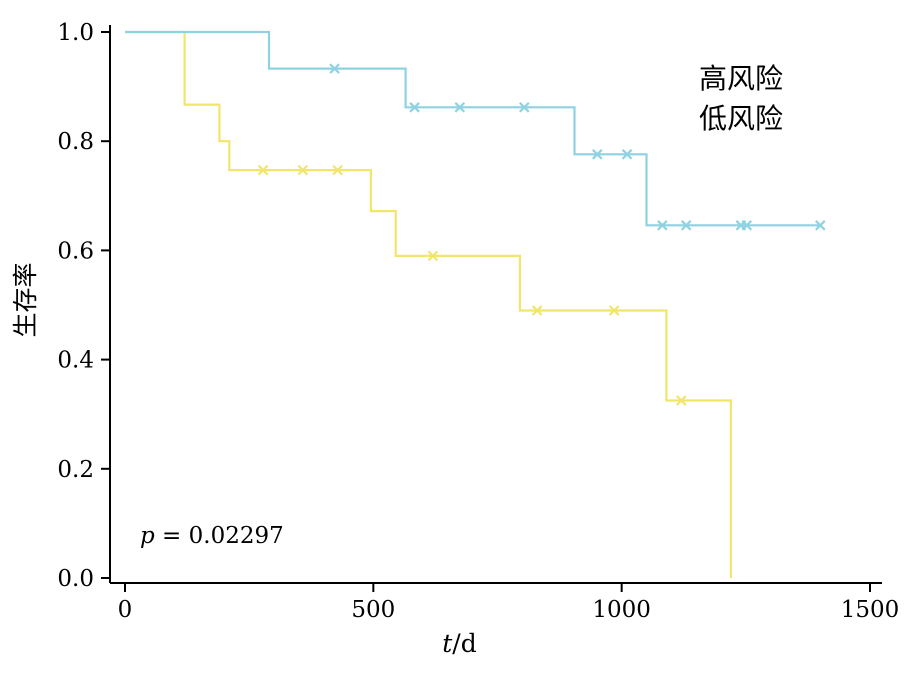  I want to click on x-axis-label: t/d, so click(459, 643).